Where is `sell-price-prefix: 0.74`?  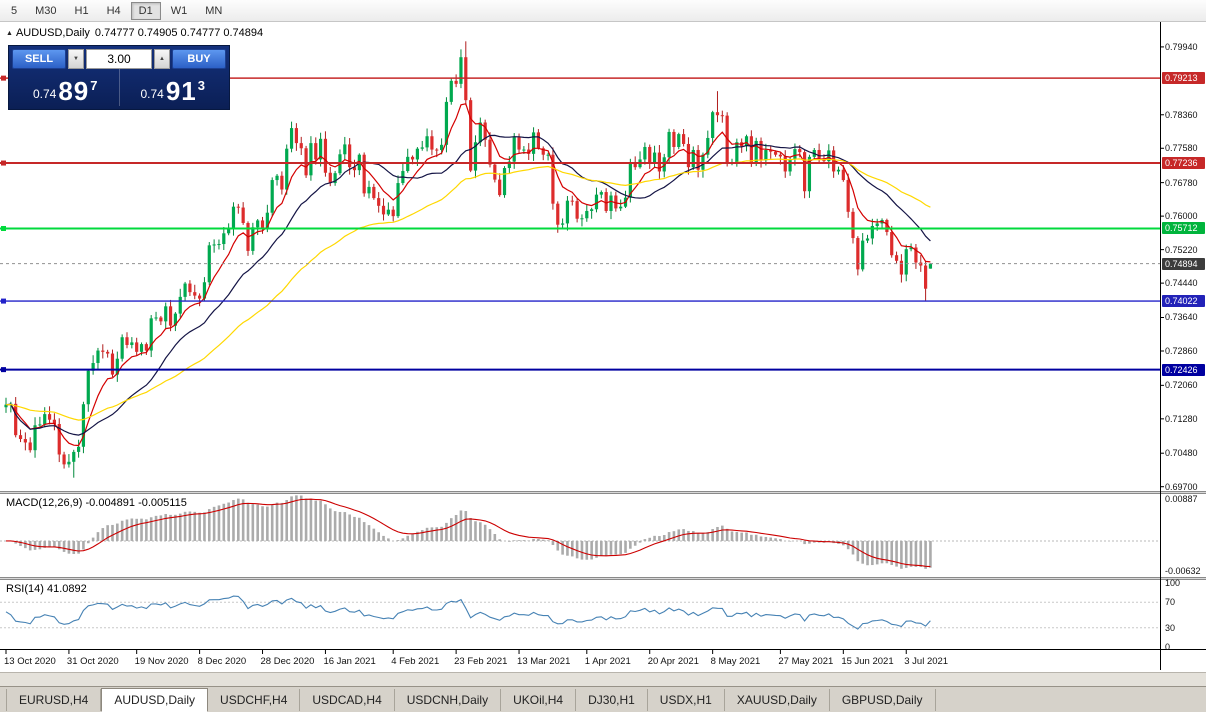
sell-price-prefix: 0.74 is located at coordinates (44, 94).